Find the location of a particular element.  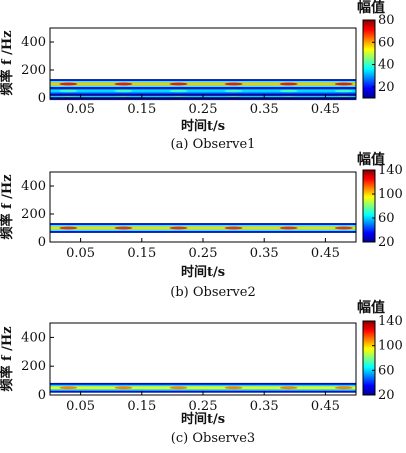

panel-caption: (a) Observe1 is located at coordinates (213, 144).